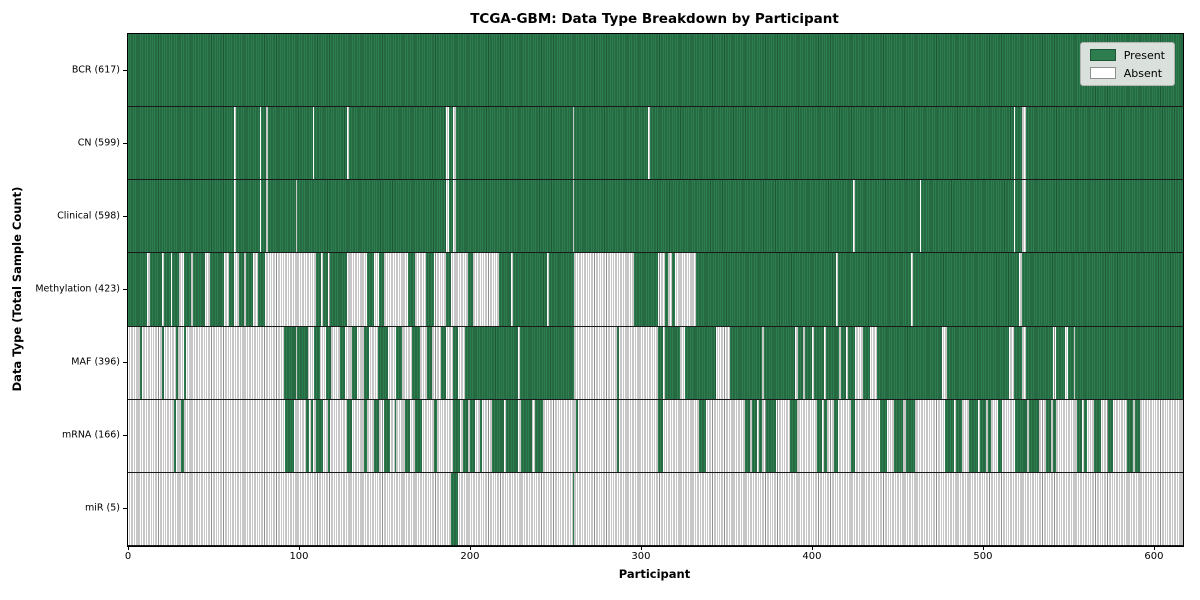 The image size is (1200, 600). What do you see at coordinates (655, 217) in the screenshot?
I see `row-Clinical` at bounding box center [655, 217].